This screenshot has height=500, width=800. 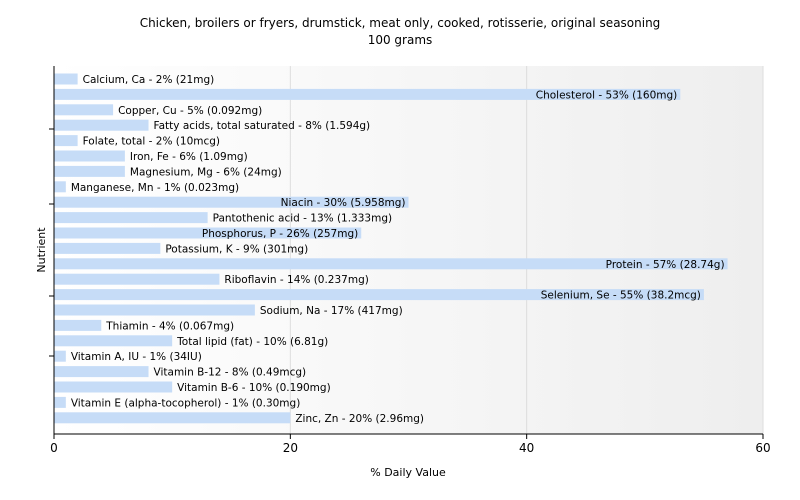 I want to click on x-tick-label-20: 20, so click(x=290, y=448).